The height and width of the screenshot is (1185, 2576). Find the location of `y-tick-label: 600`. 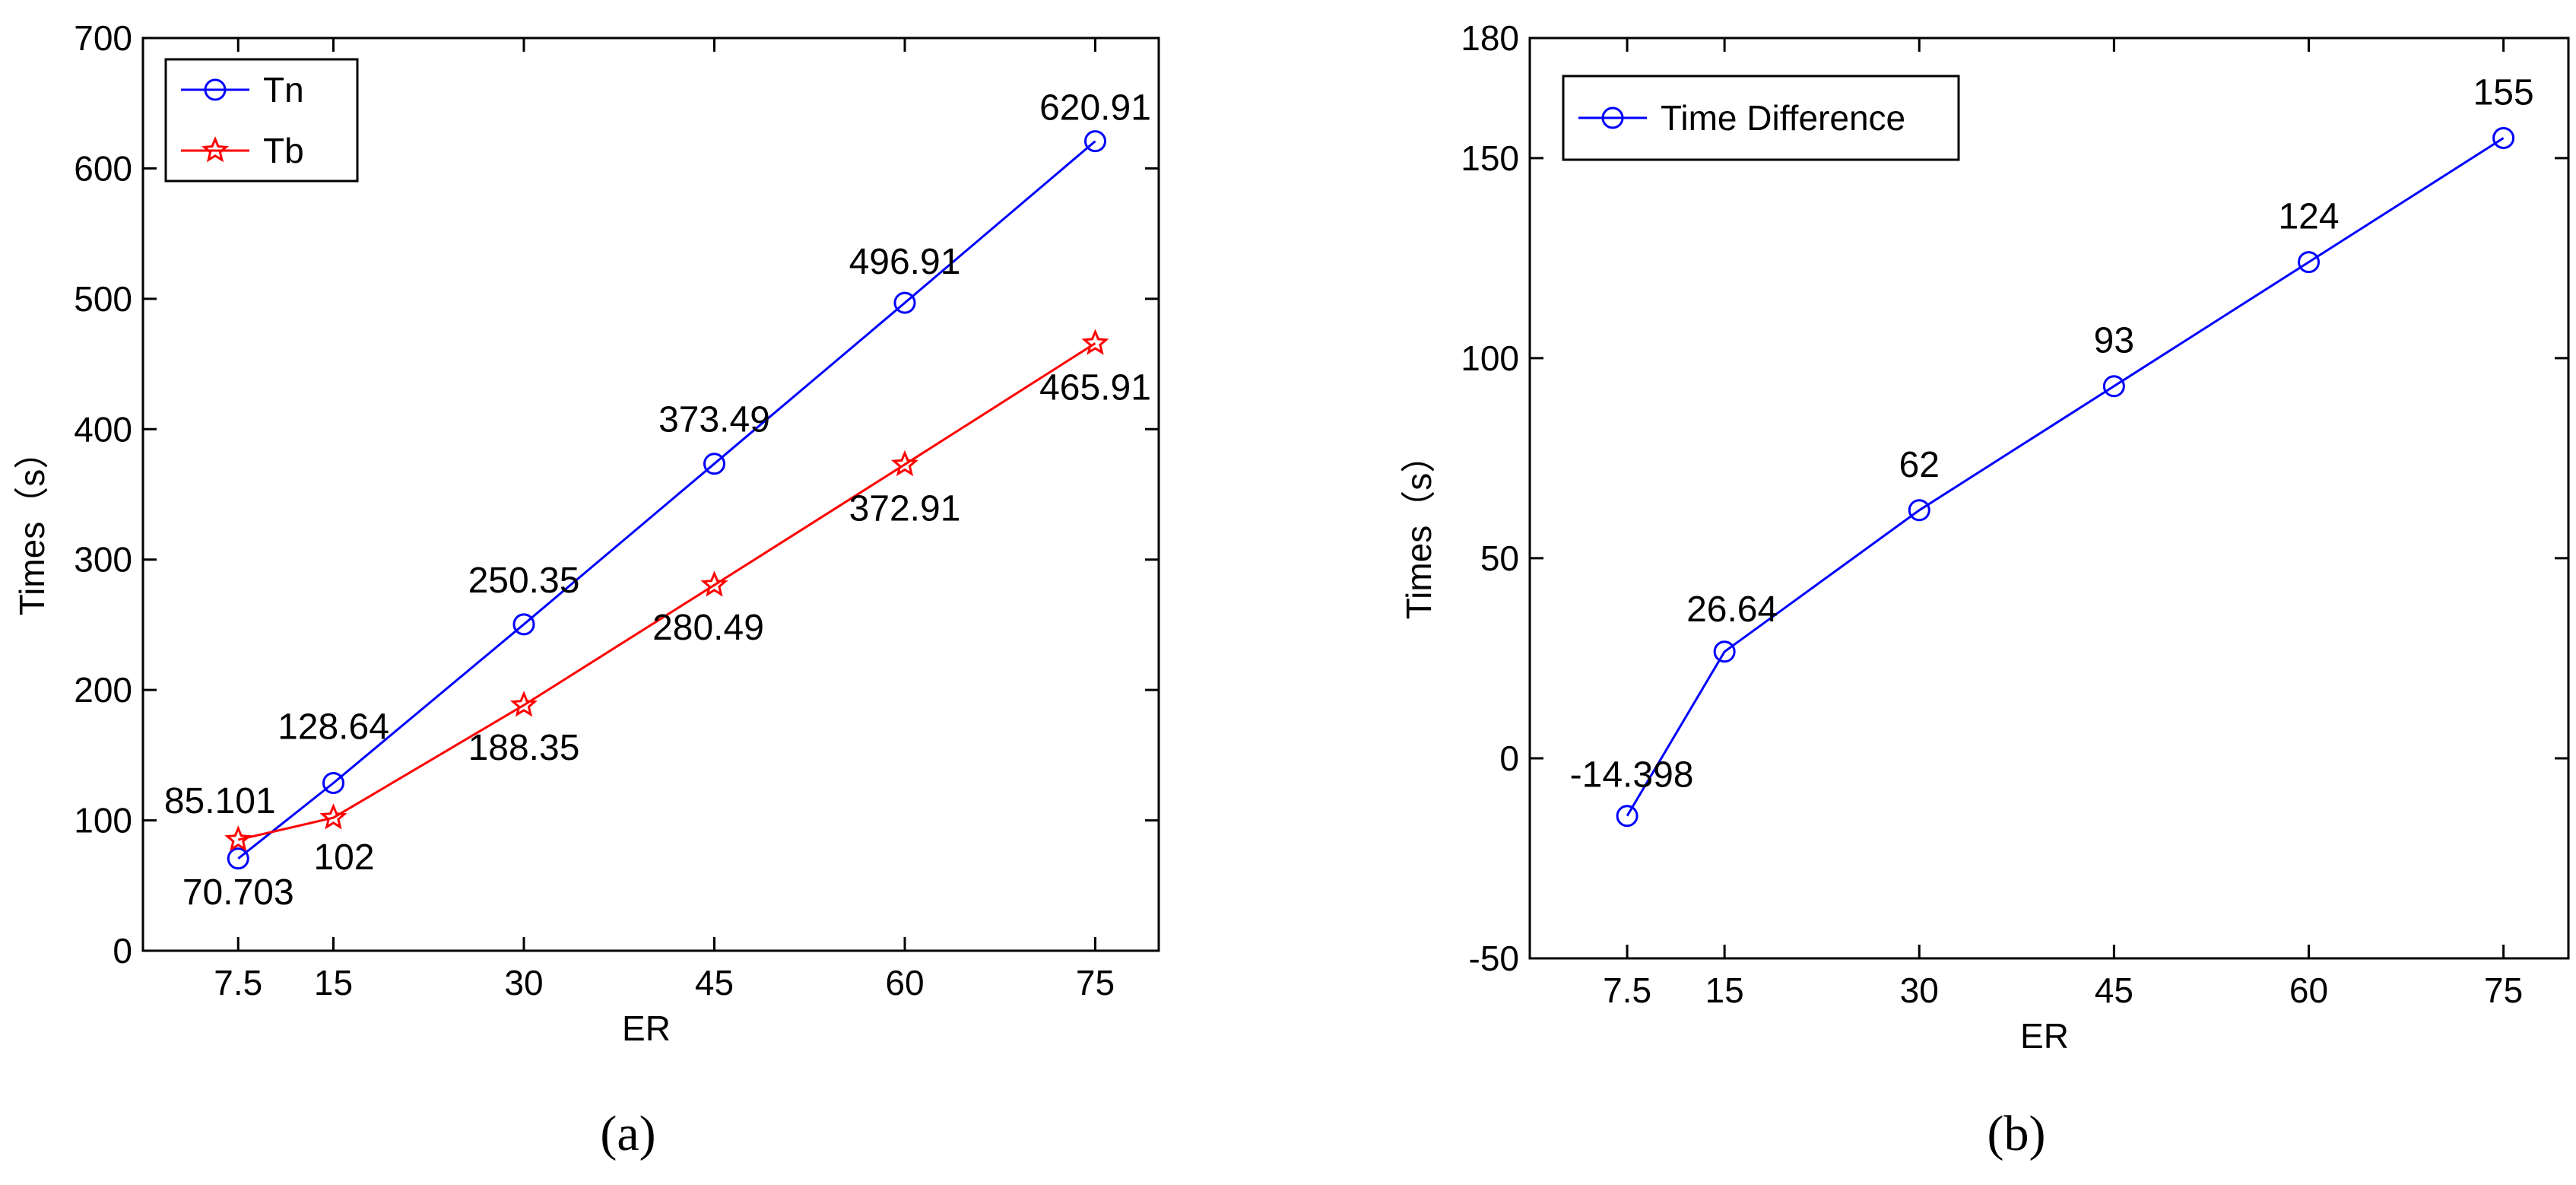

y-tick-label: 600 is located at coordinates (103, 168).